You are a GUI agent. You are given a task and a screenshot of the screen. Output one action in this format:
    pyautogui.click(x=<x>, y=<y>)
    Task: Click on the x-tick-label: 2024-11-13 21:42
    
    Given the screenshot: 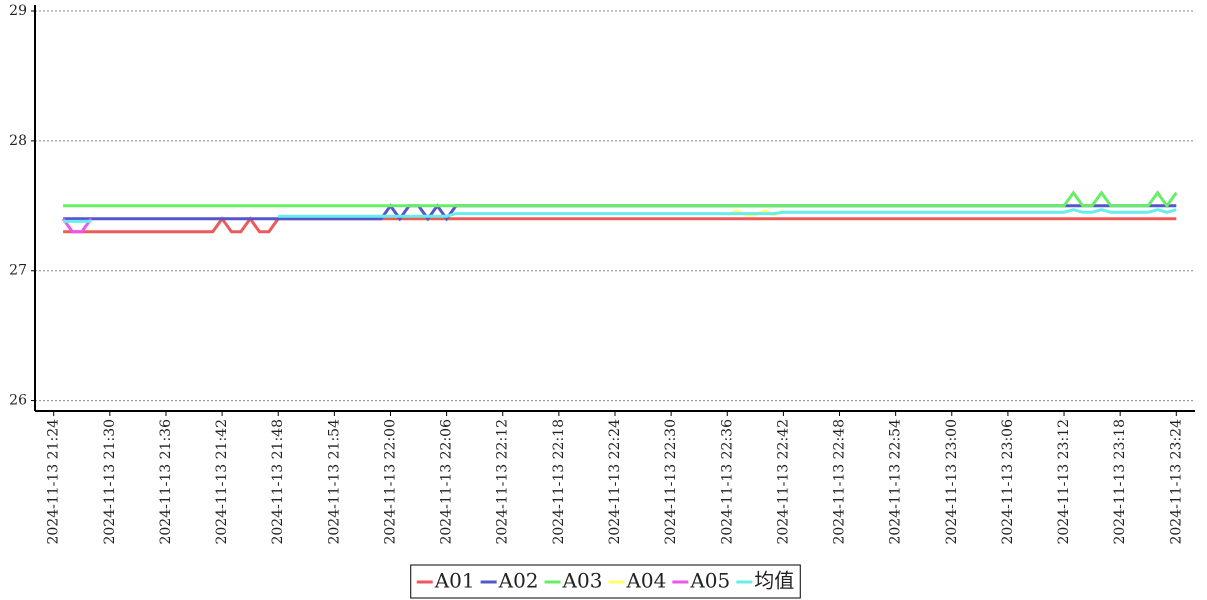 What is the action you would take?
    pyautogui.click(x=222, y=482)
    